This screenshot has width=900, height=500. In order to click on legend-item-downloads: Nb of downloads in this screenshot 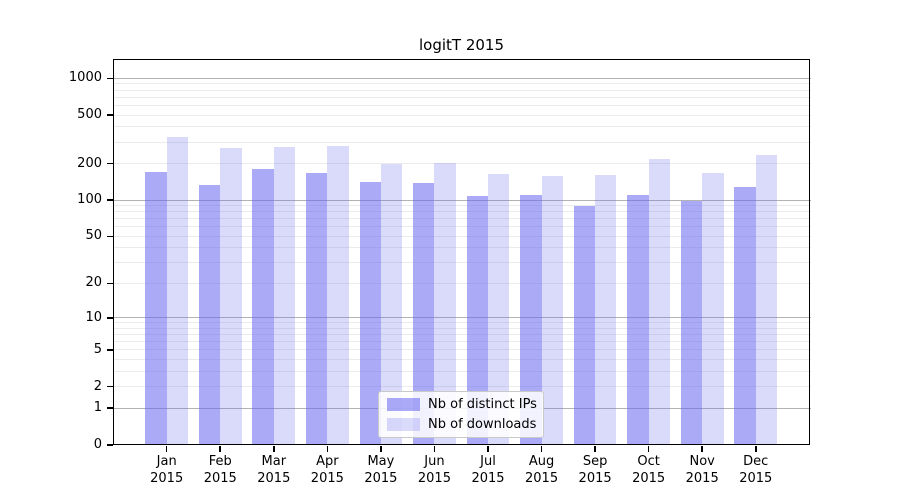, I will do `click(462, 424)`.